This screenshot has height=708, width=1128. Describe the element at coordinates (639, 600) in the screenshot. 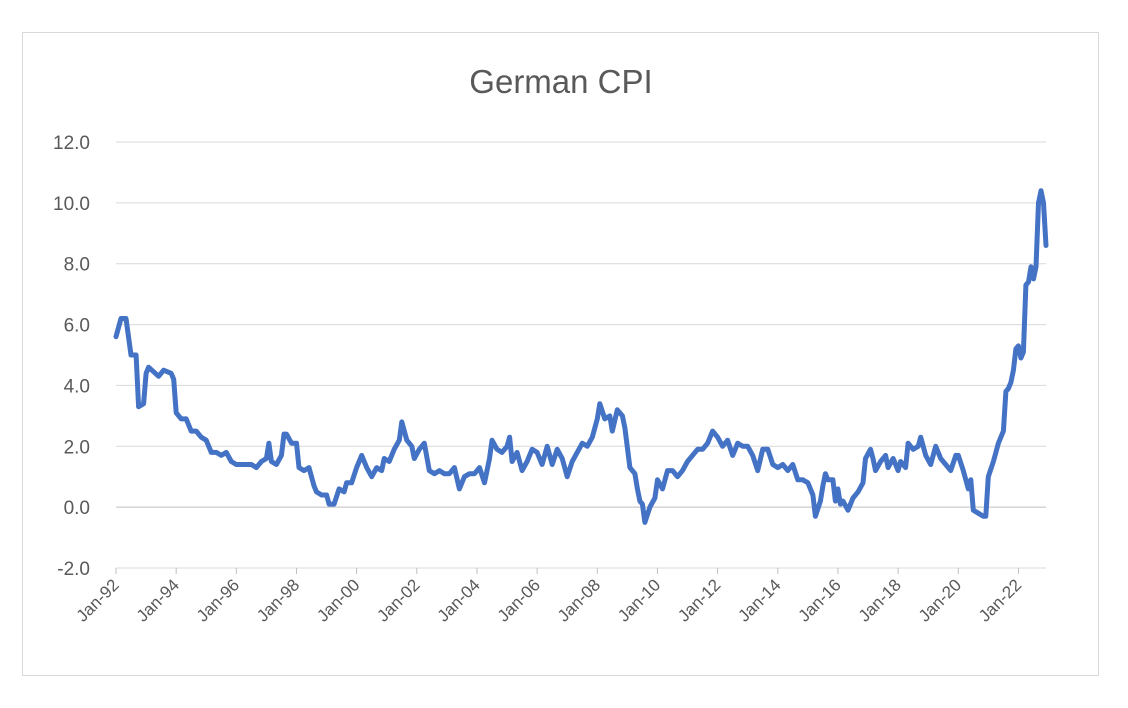

I see `x-tick-label: Jan-10` at that location.